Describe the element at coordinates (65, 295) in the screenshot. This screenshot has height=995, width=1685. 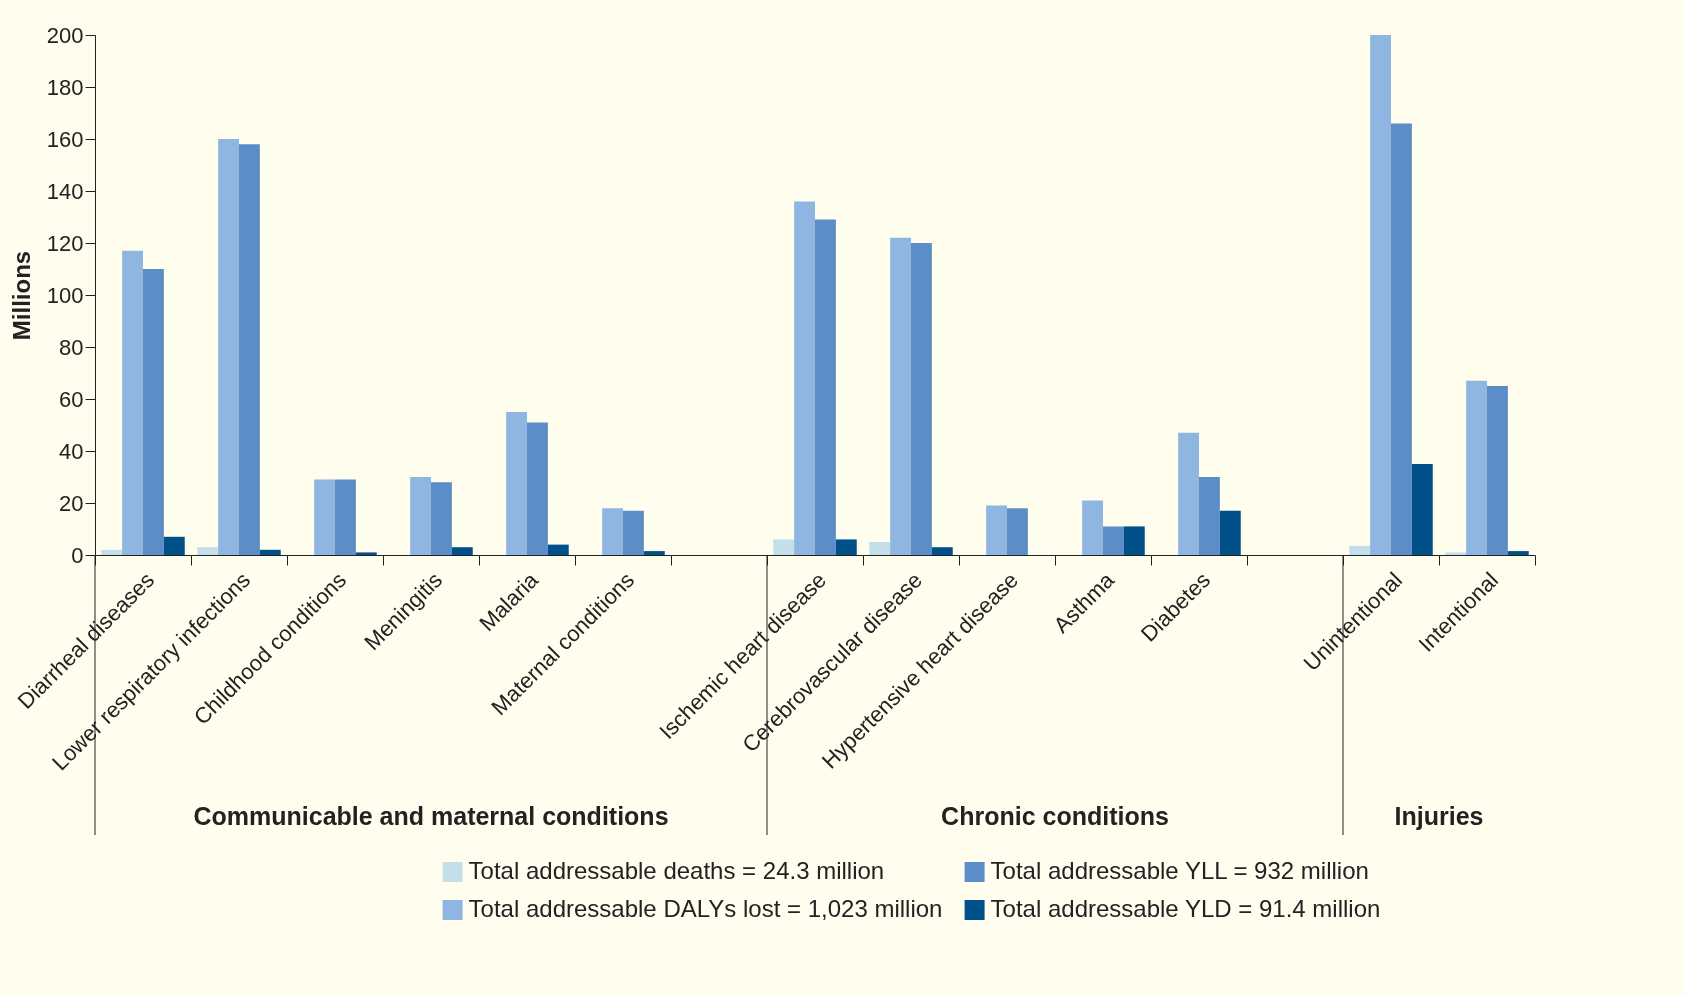
I see `y-tick-label: 100` at that location.